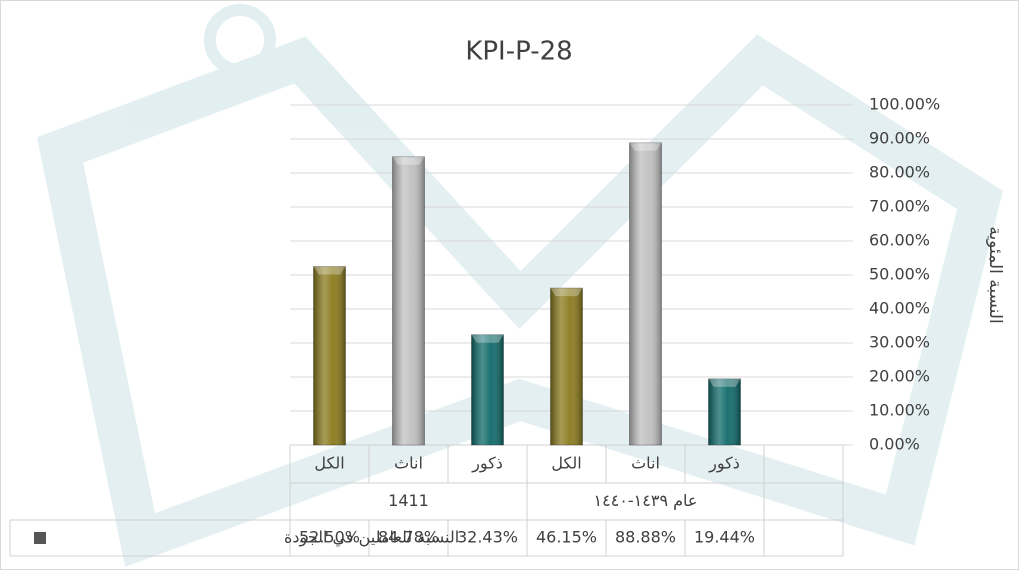 The height and width of the screenshot is (570, 1019). I want to click on y-tick-label: 50.00%, so click(899, 274).